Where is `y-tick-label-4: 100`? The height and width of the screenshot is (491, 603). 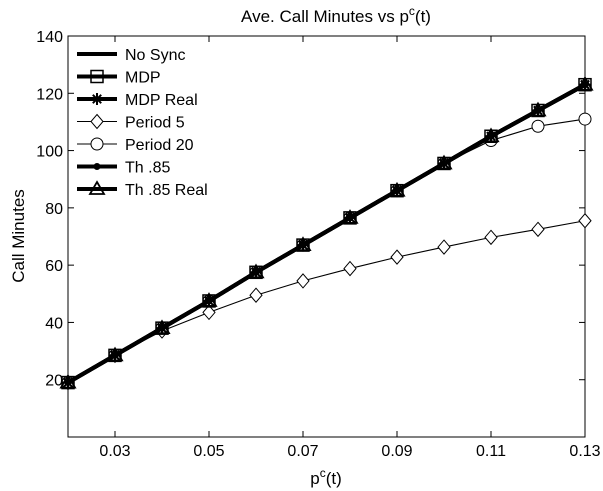
y-tick-label-4: 100 is located at coordinates (49, 152).